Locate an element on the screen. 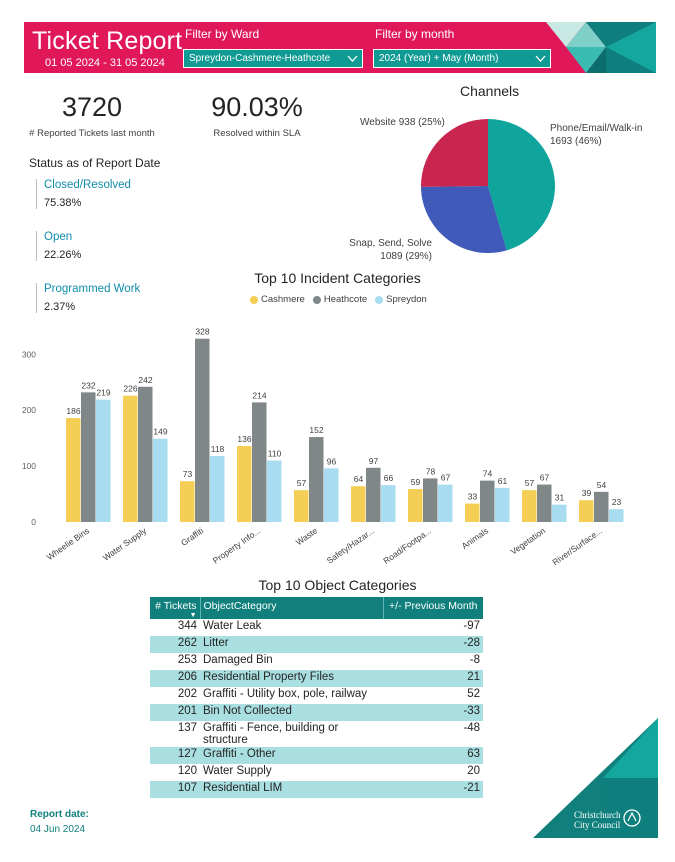 The height and width of the screenshot is (862, 675). legend-label: Spreydon is located at coordinates (406, 299).